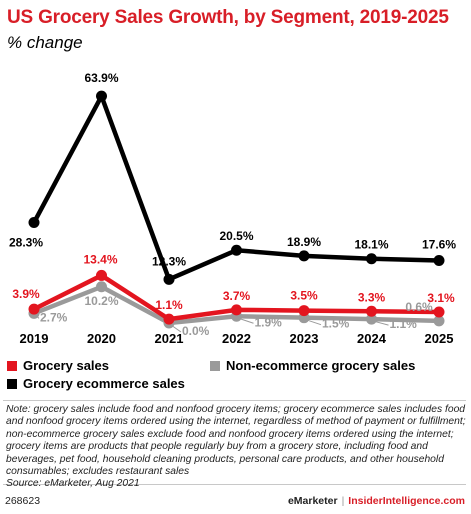  I want to click on data-point-ecom-2020, so click(101, 96).